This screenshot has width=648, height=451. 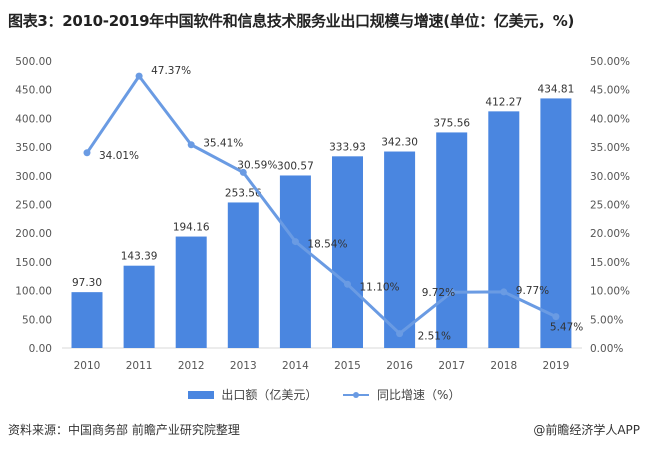 I want to click on y-right-tick: 0.00%, so click(x=606, y=349).